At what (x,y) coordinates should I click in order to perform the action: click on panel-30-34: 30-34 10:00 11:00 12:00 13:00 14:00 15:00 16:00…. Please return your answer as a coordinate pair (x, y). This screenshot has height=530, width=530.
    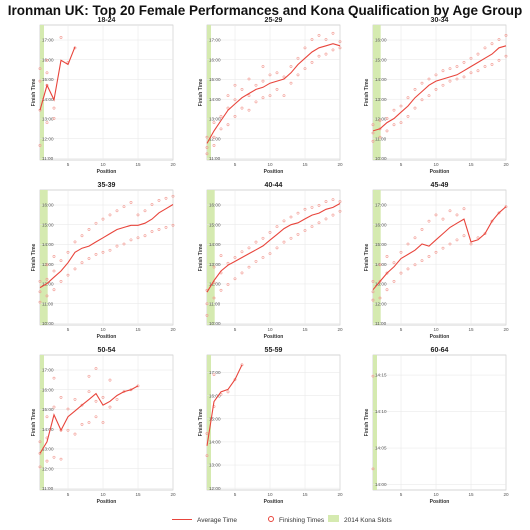
    Looking at the image, I should click on (436, 96).